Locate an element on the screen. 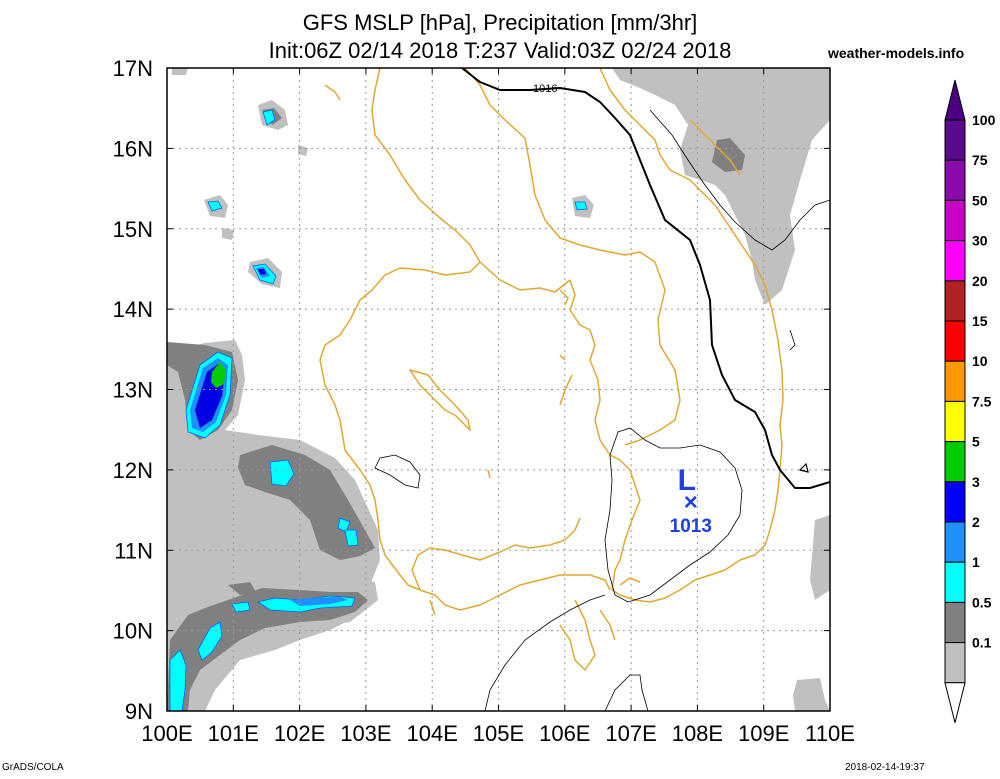 This screenshot has height=779, width=1000. lon-label: 106E is located at coordinates (564, 733).